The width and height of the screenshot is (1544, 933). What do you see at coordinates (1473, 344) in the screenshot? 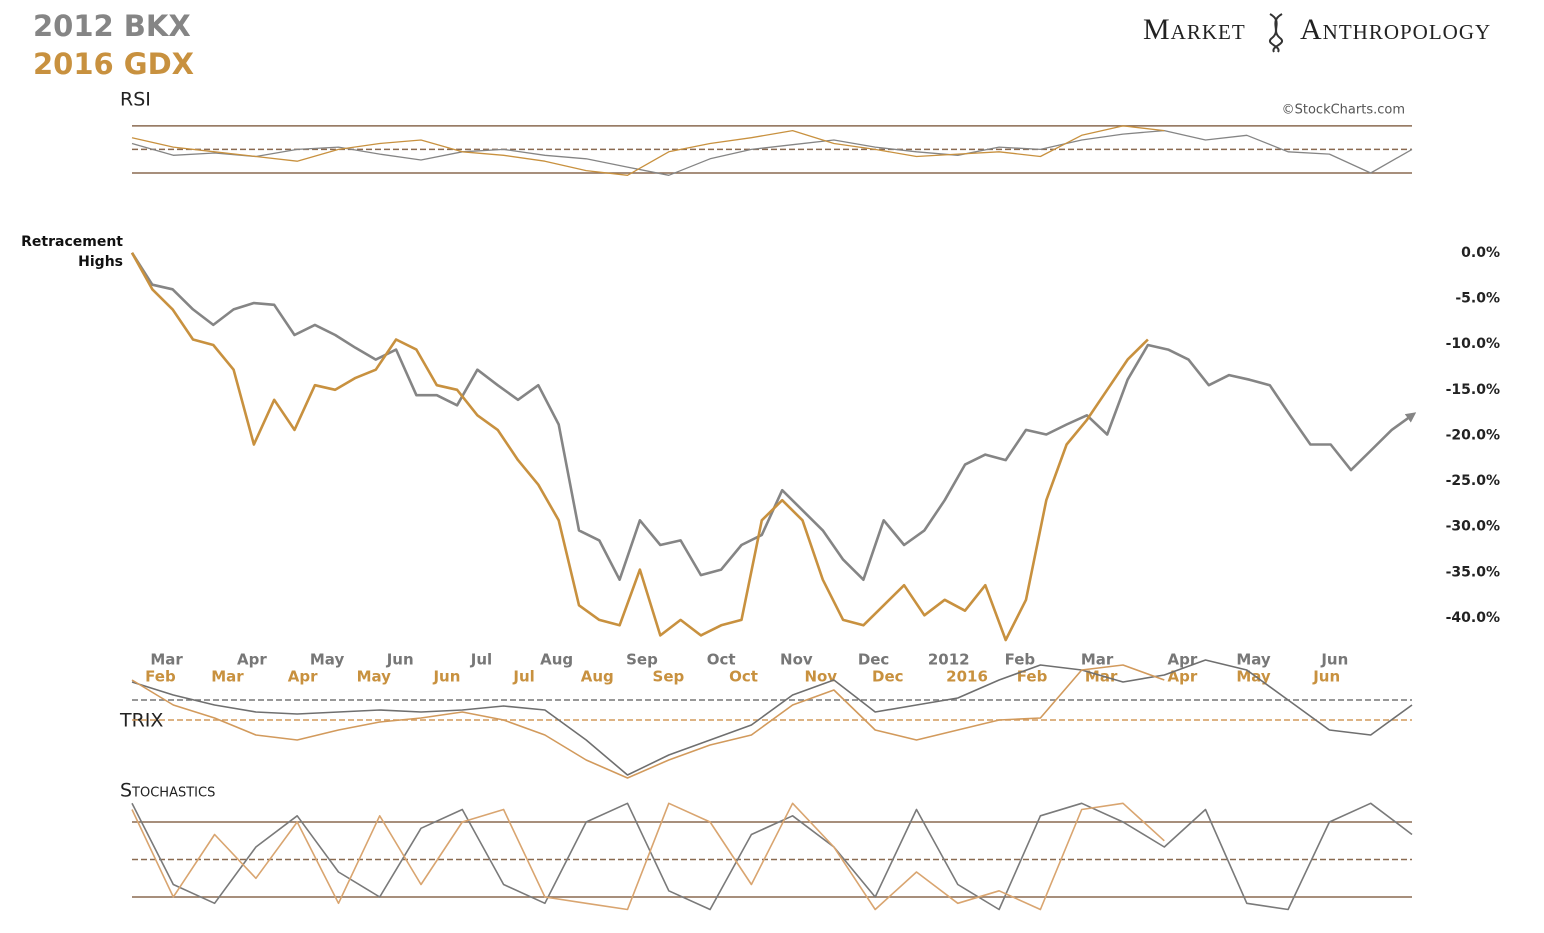
I see `y-tick-label: -10.0%` at bounding box center [1473, 344].